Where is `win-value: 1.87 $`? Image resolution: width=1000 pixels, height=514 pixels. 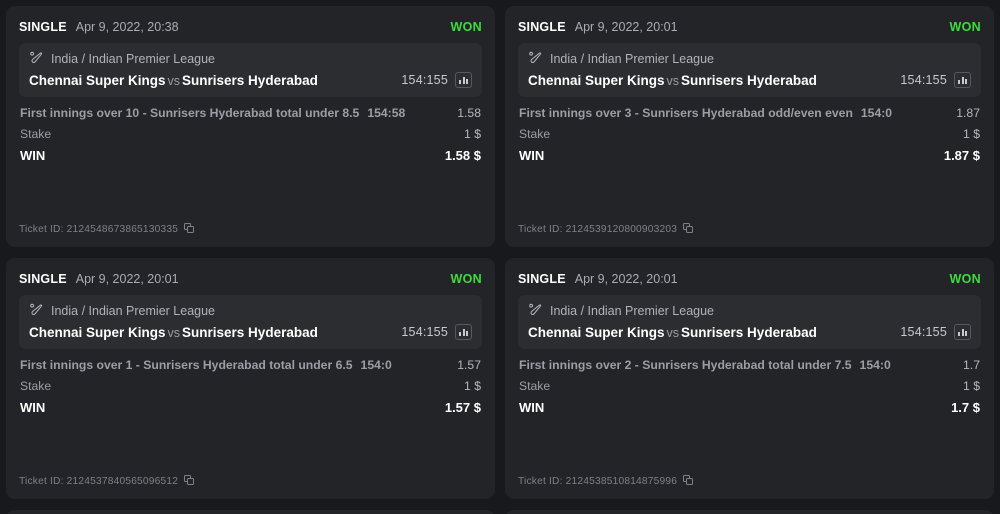
win-value: 1.87 $ is located at coordinates (961, 155).